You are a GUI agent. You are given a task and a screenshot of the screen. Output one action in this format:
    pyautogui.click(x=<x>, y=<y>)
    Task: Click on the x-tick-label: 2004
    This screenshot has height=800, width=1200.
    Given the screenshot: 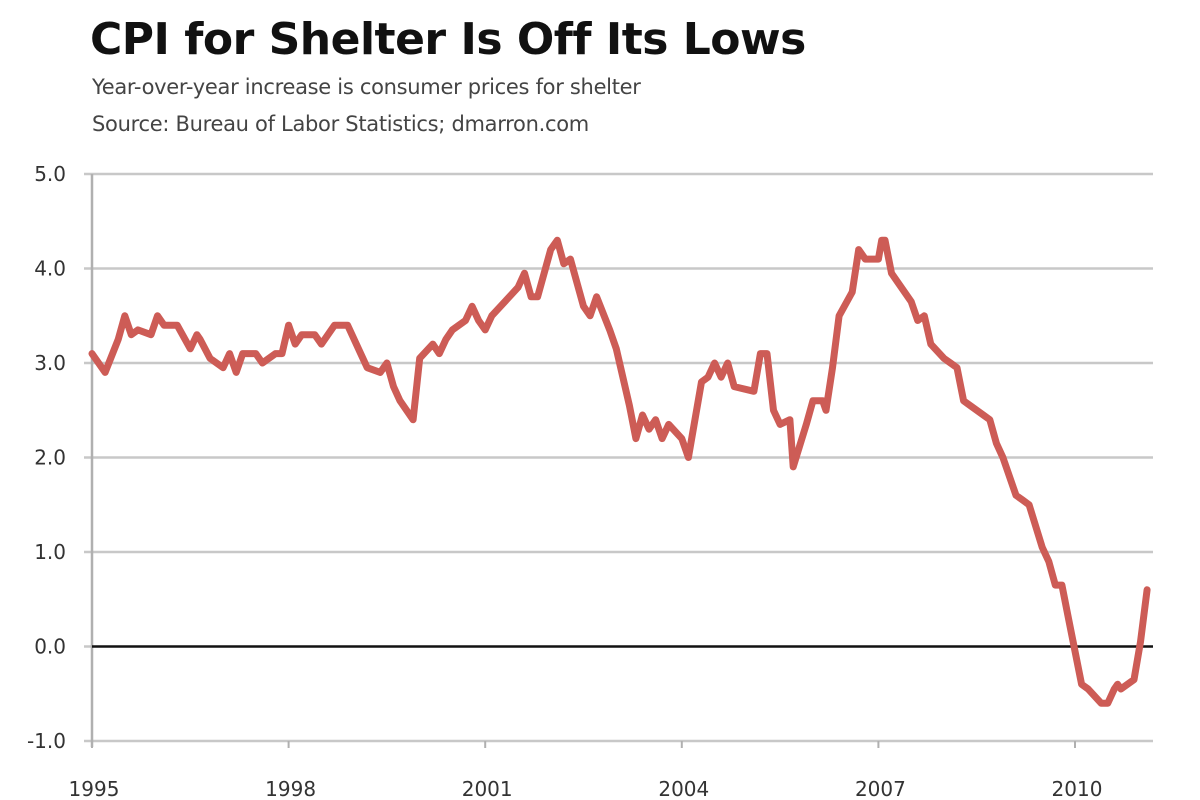 What is the action you would take?
    pyautogui.click(x=683, y=788)
    